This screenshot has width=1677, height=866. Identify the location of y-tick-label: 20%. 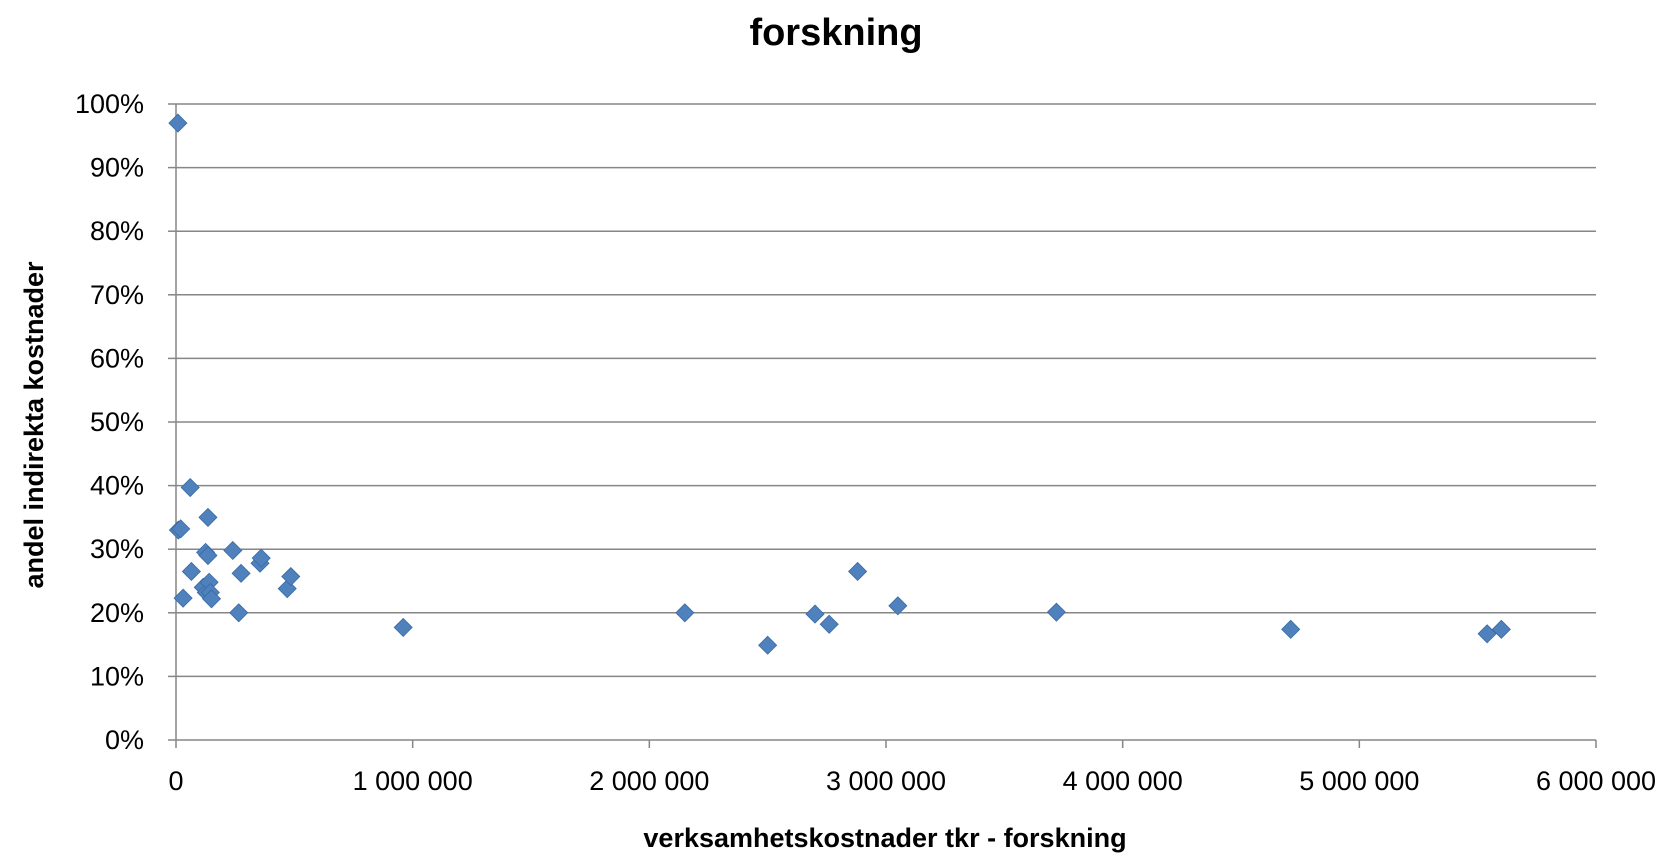
(117, 613).